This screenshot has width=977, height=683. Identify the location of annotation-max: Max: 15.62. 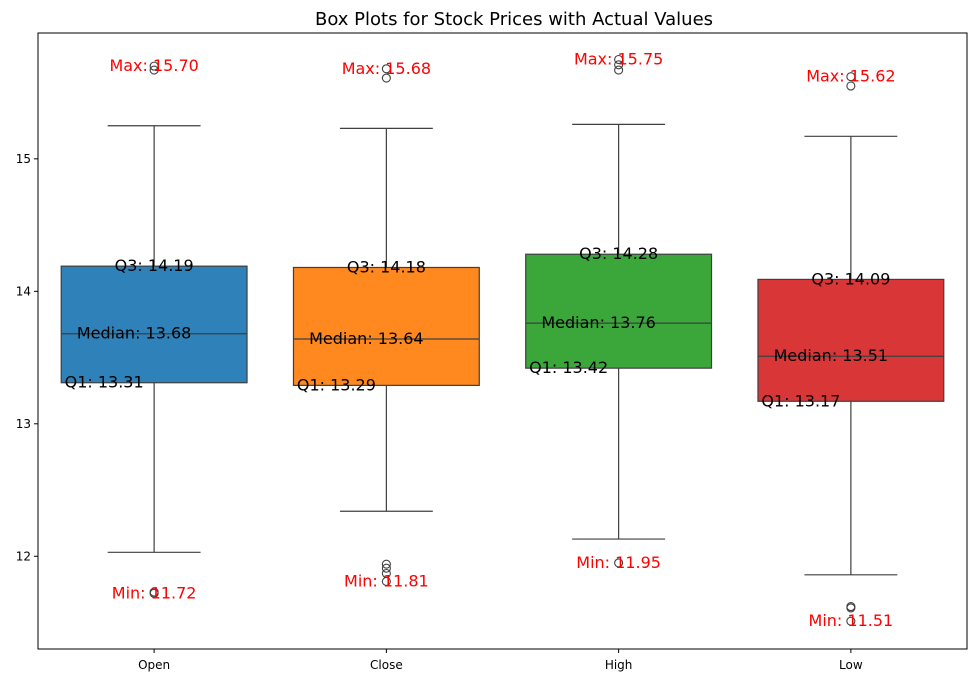
(850, 76).